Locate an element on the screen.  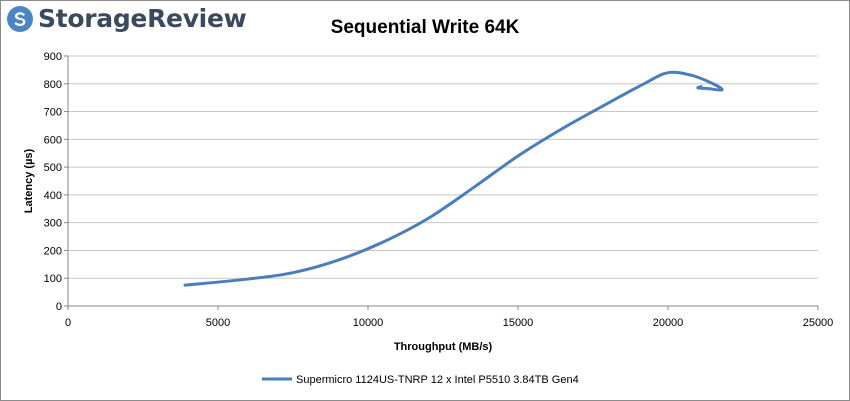
y-tick-label: 400 is located at coordinates (53, 196).